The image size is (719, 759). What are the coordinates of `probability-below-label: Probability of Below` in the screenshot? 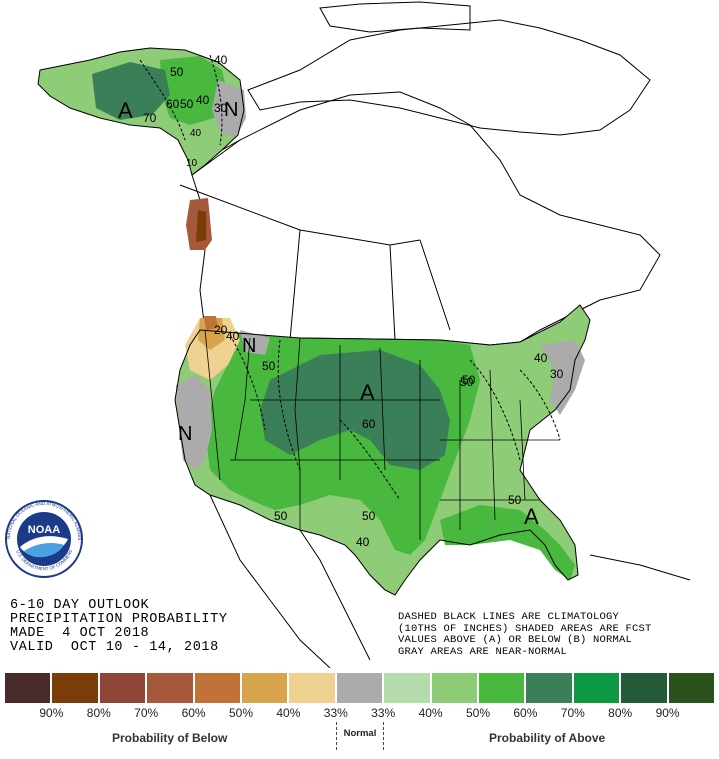 It's located at (170, 738).